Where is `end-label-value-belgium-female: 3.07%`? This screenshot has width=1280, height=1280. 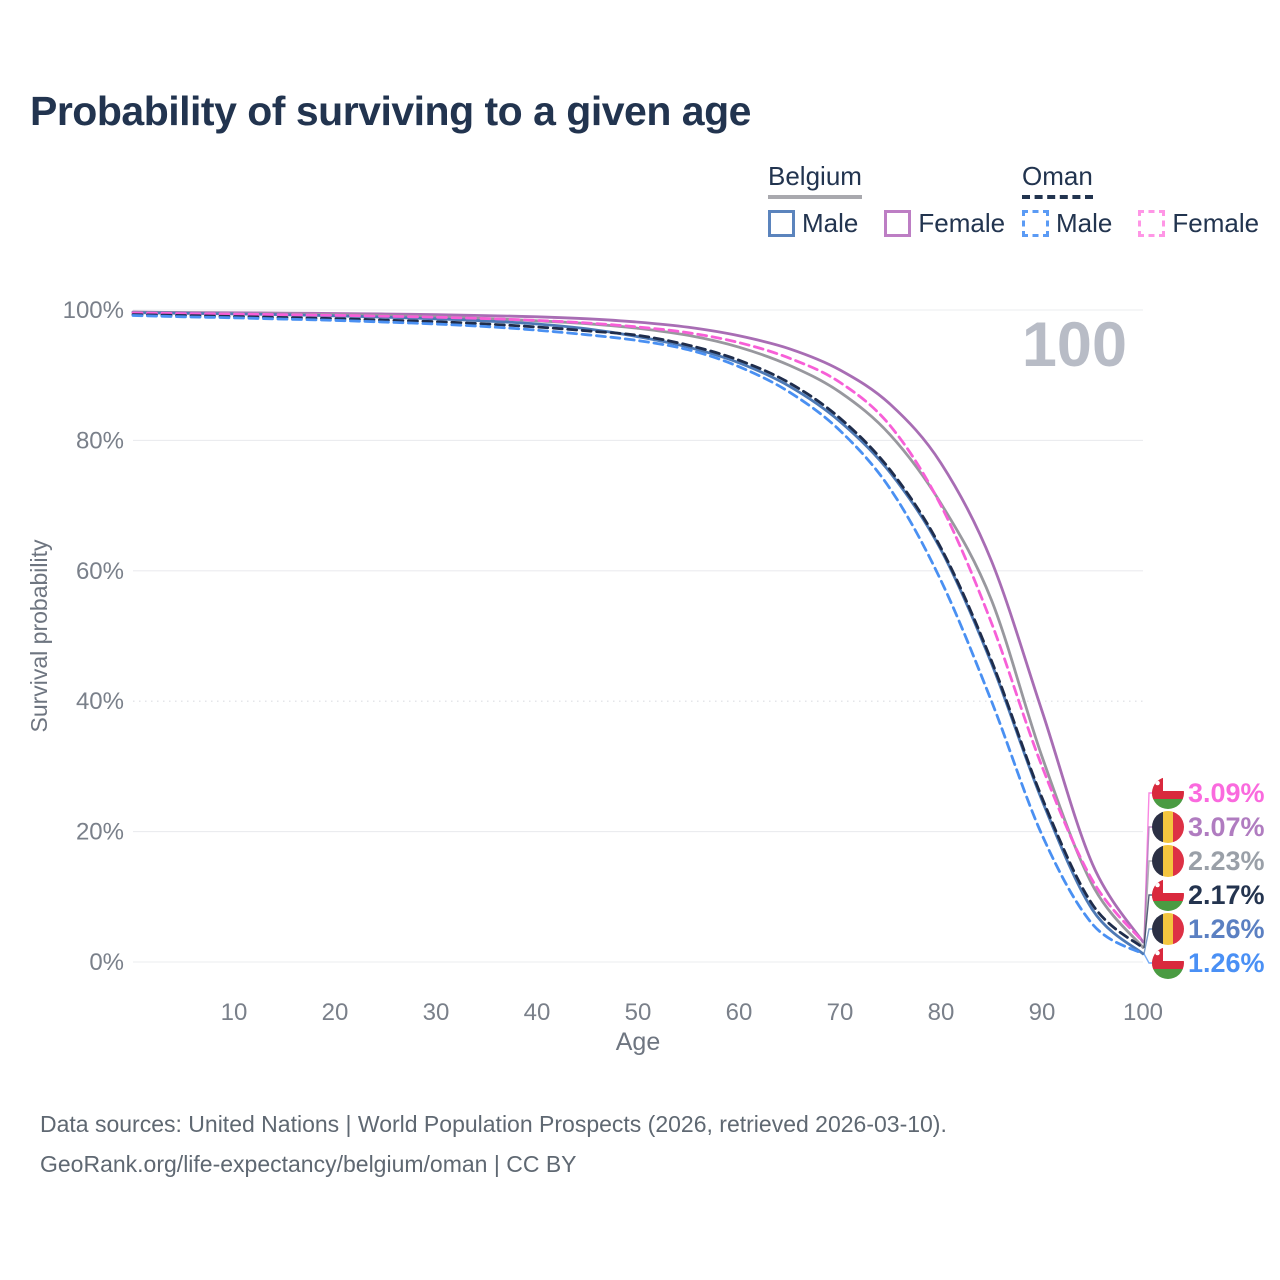 end-label-value-belgium-female: 3.07% is located at coordinates (1226, 827).